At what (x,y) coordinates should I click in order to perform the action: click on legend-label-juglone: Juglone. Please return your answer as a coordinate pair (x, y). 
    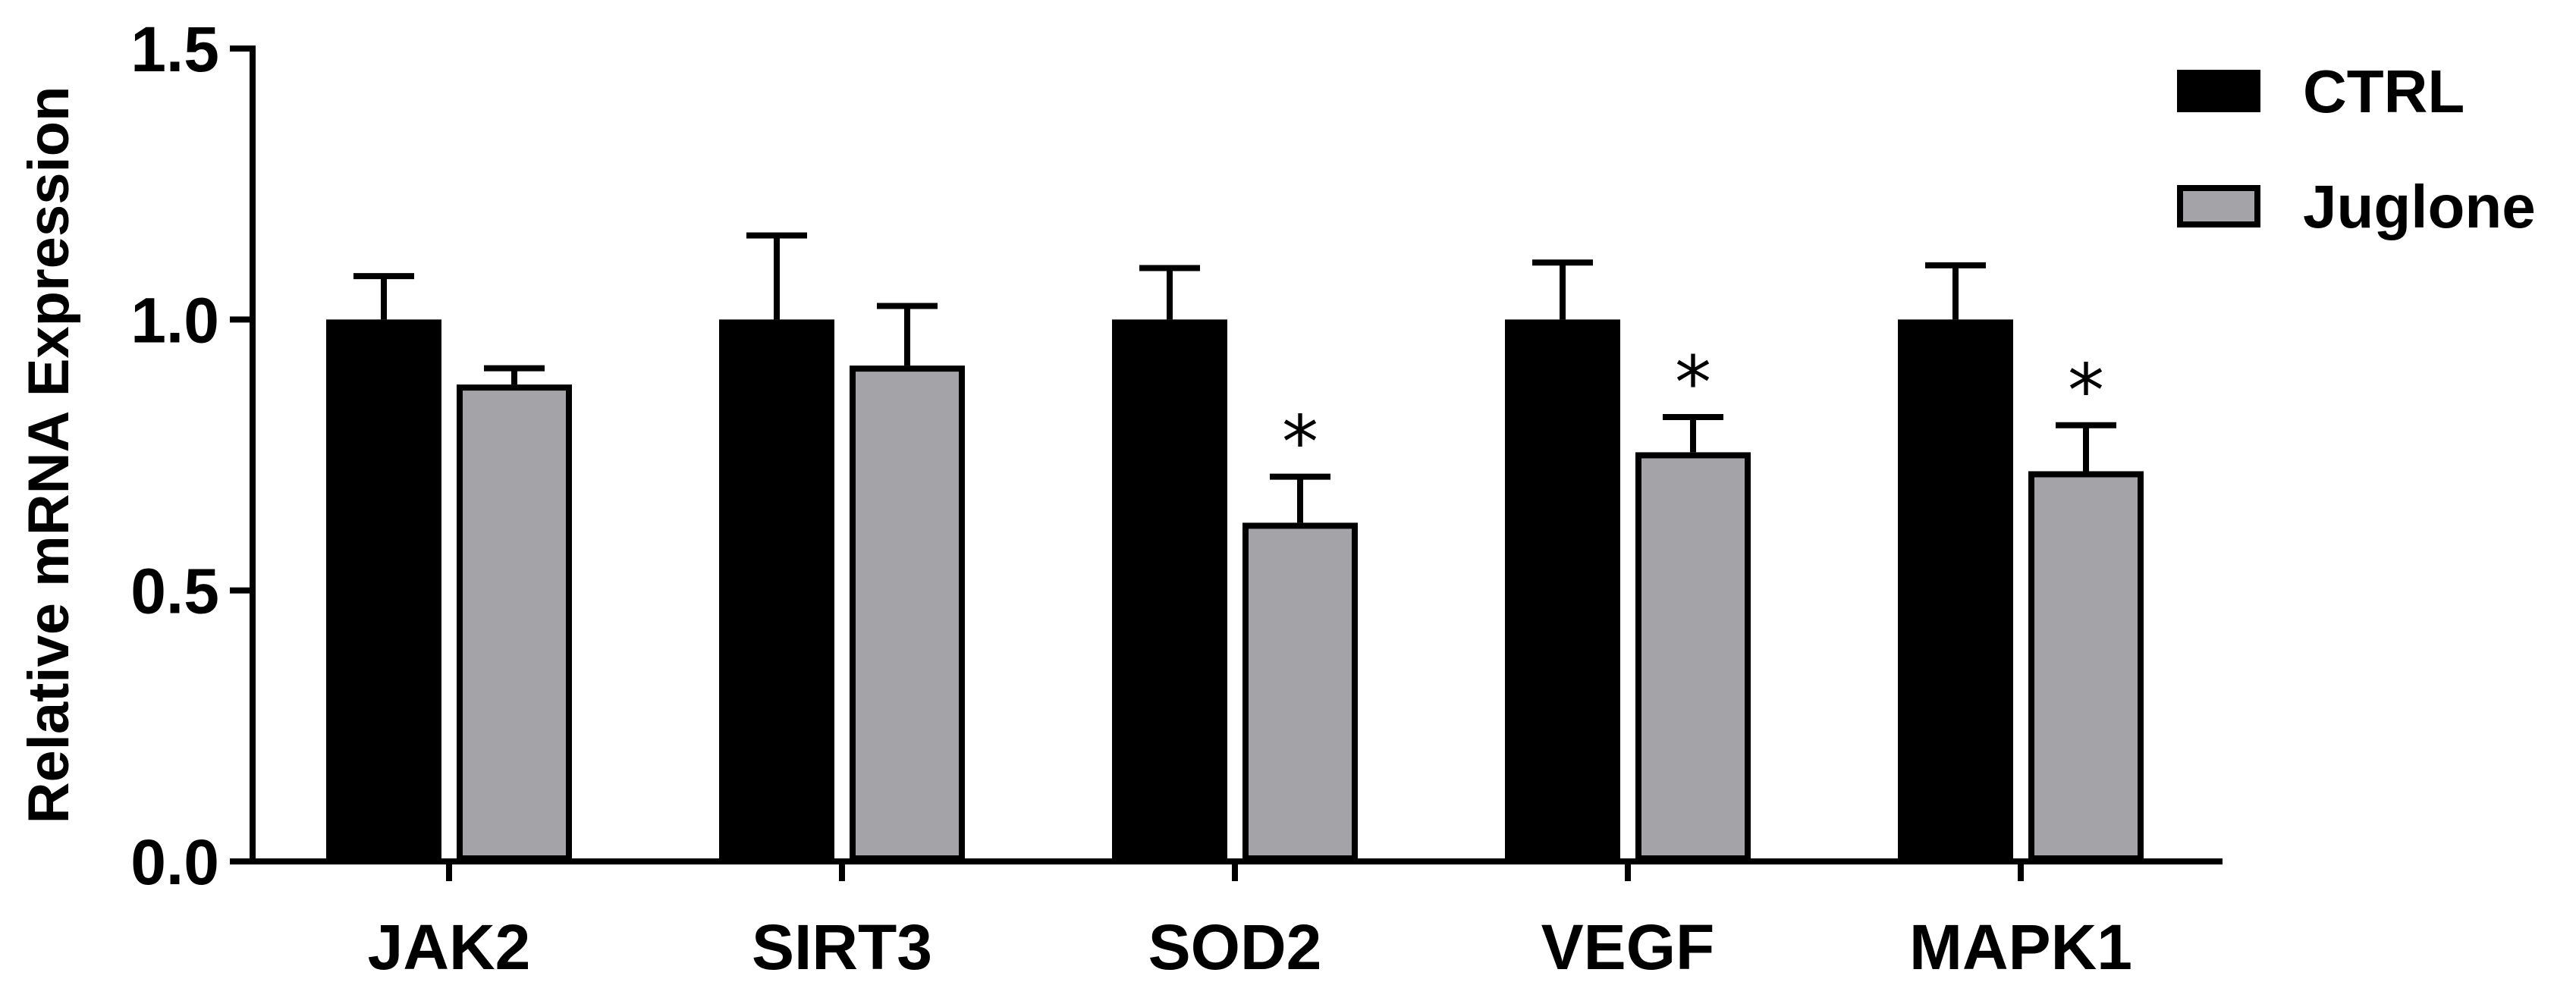
    Looking at the image, I should click on (2419, 206).